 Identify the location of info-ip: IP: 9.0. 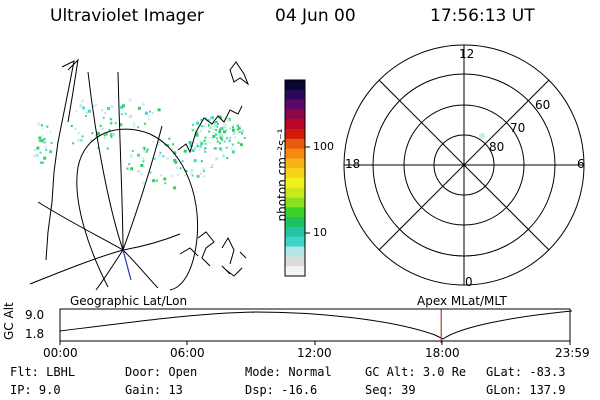
(35, 390).